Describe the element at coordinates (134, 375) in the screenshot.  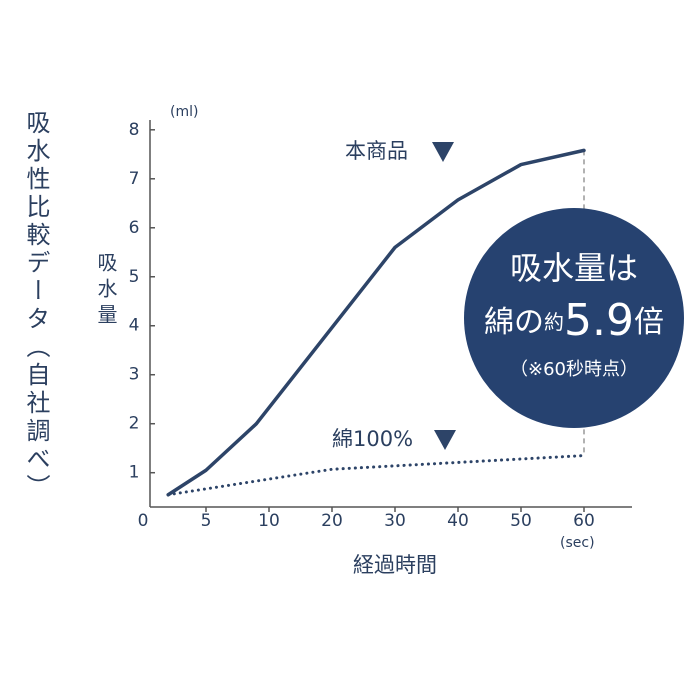
I see `y-tick-label: 3` at that location.